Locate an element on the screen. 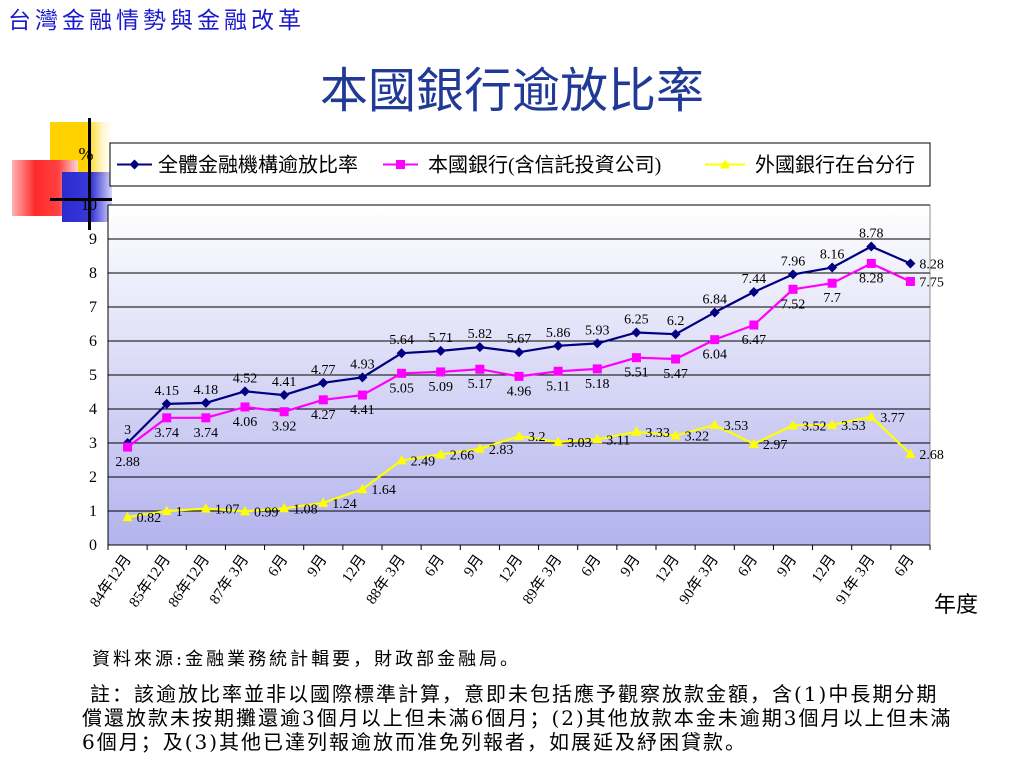  data-label: 3.92 is located at coordinates (284, 427).